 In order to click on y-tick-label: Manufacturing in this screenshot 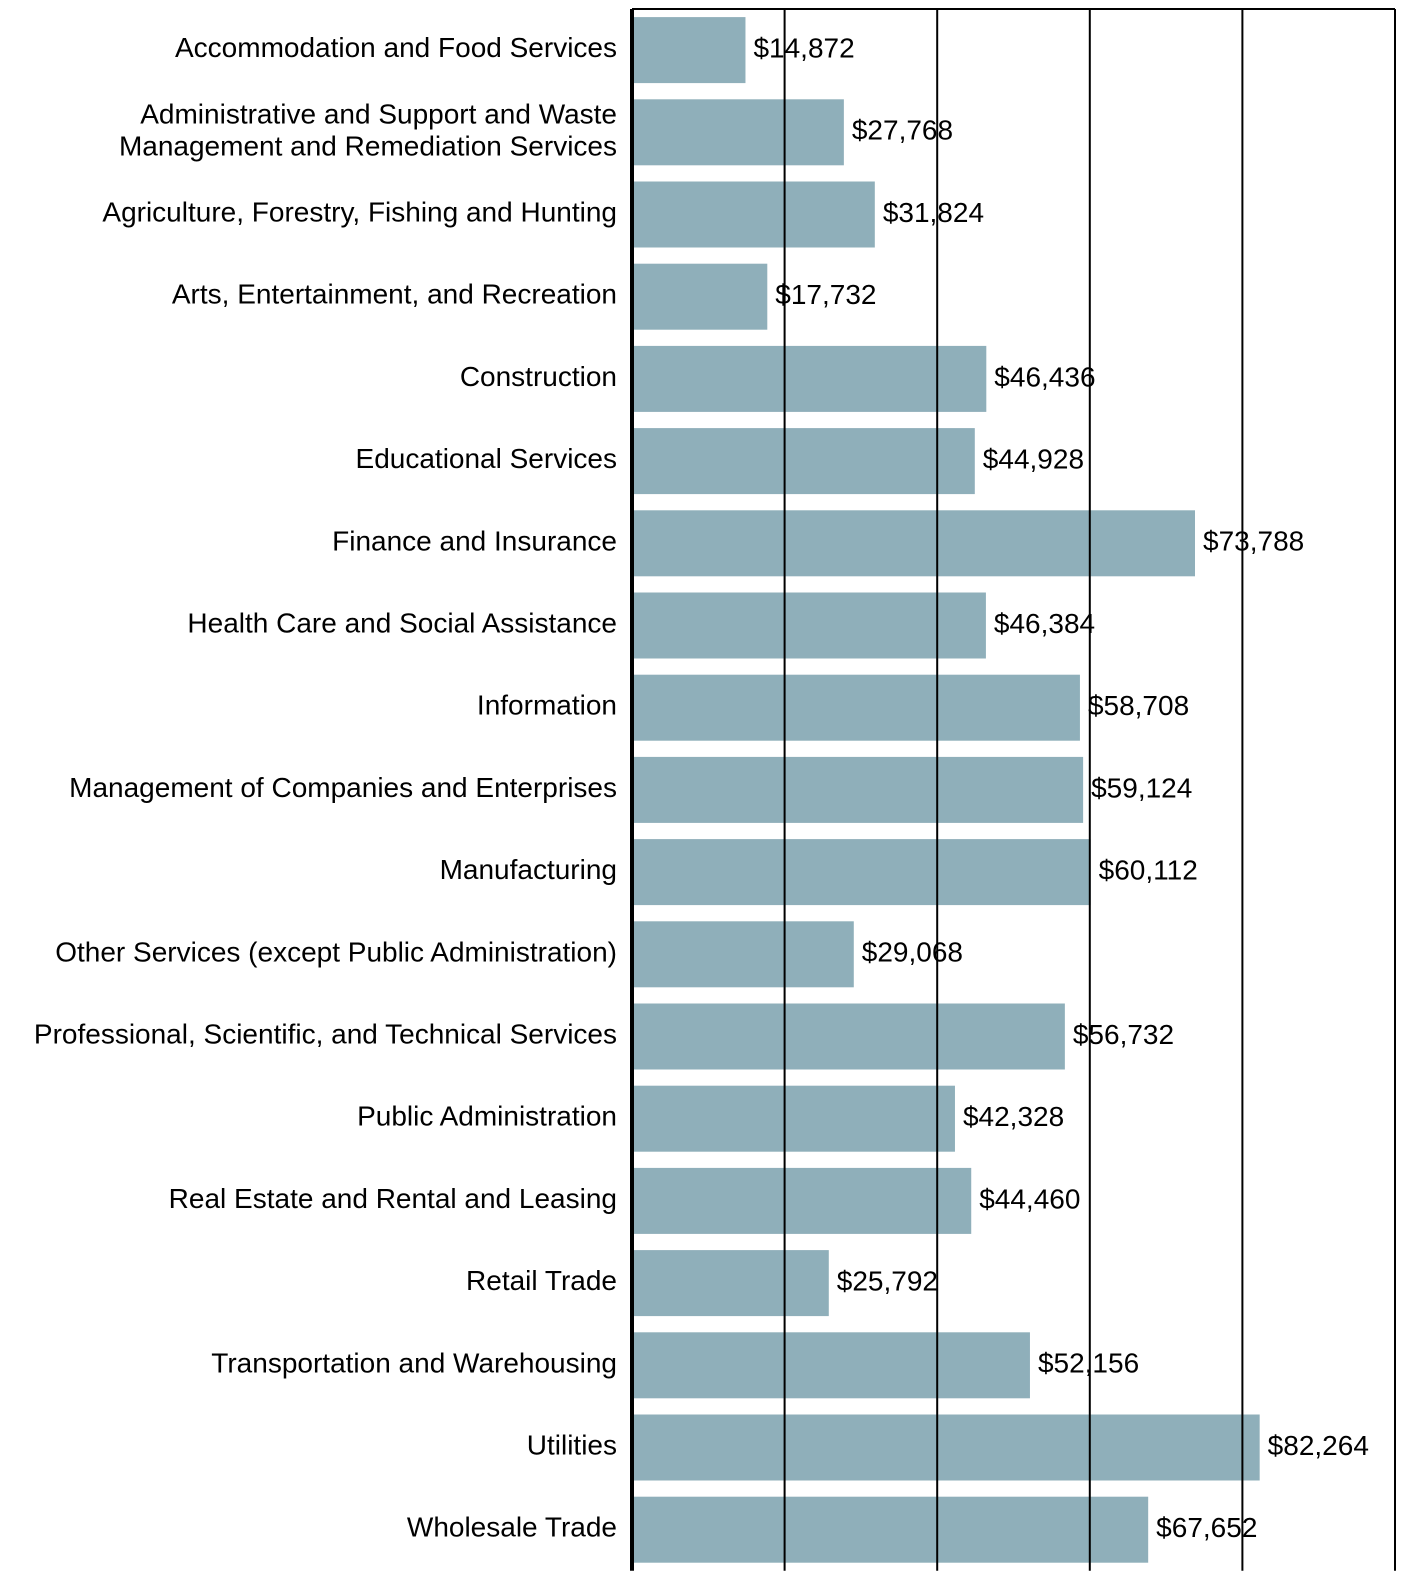, I will do `click(528, 869)`.